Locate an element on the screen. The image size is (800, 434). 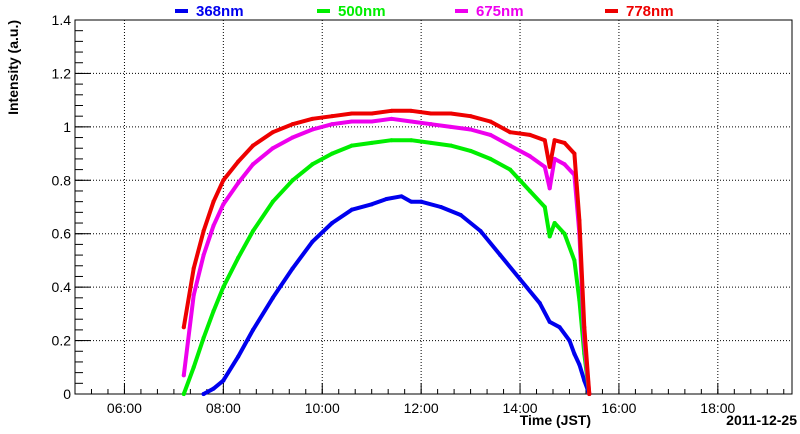
y-tick-label: 1.4 is located at coordinates (62, 20).